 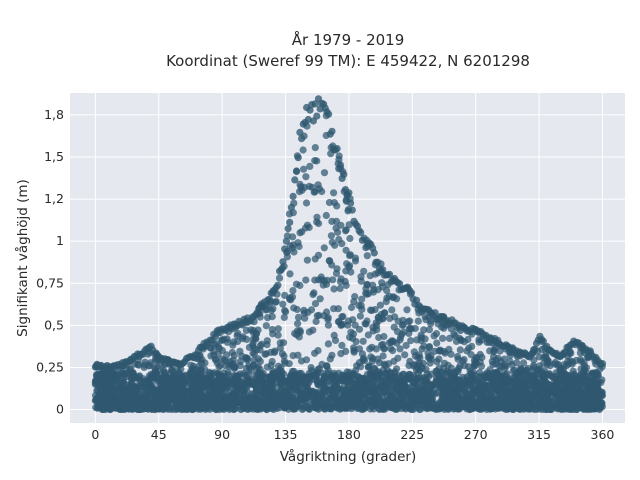 I want to click on x-tick-label: 45, so click(x=159, y=434).